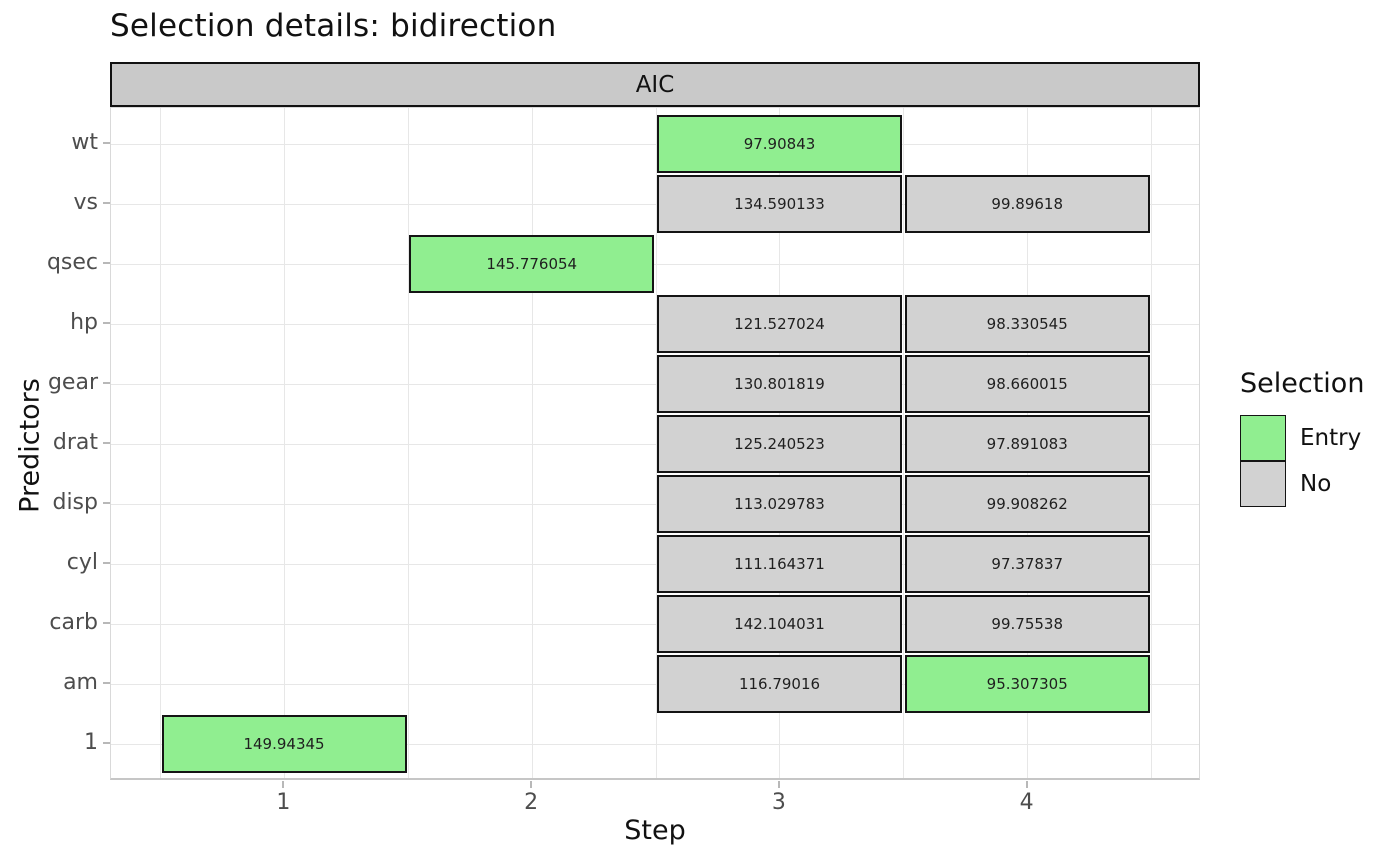  Describe the element at coordinates (84, 142) in the screenshot. I see `y-tick-label: wt` at that location.